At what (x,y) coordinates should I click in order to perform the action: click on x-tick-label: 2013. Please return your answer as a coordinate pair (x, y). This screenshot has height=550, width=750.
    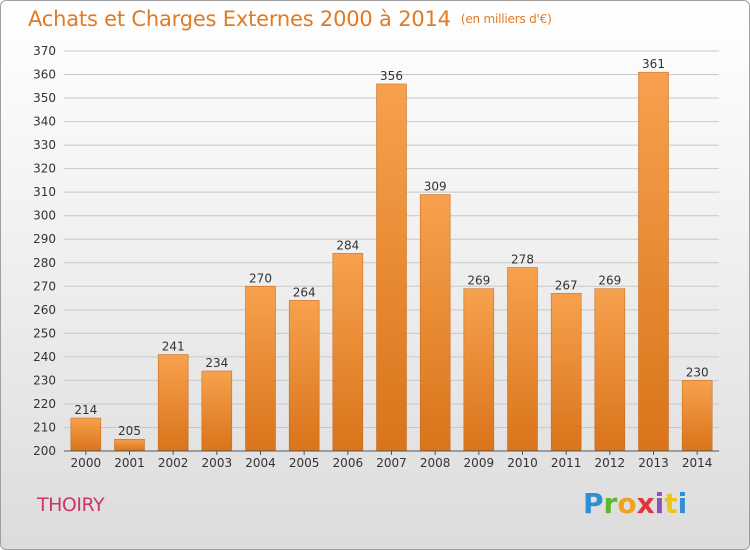
    Looking at the image, I should click on (653, 463).